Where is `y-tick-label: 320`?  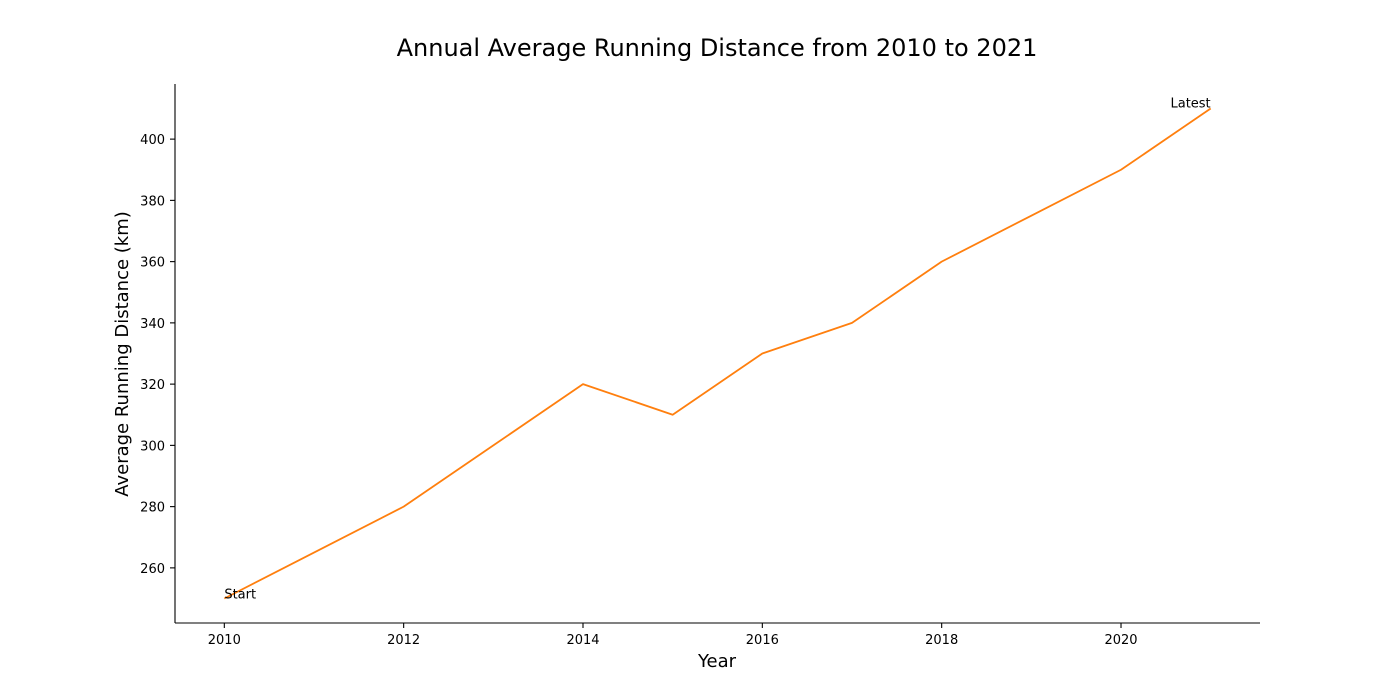 y-tick-label: 320 is located at coordinates (152, 385).